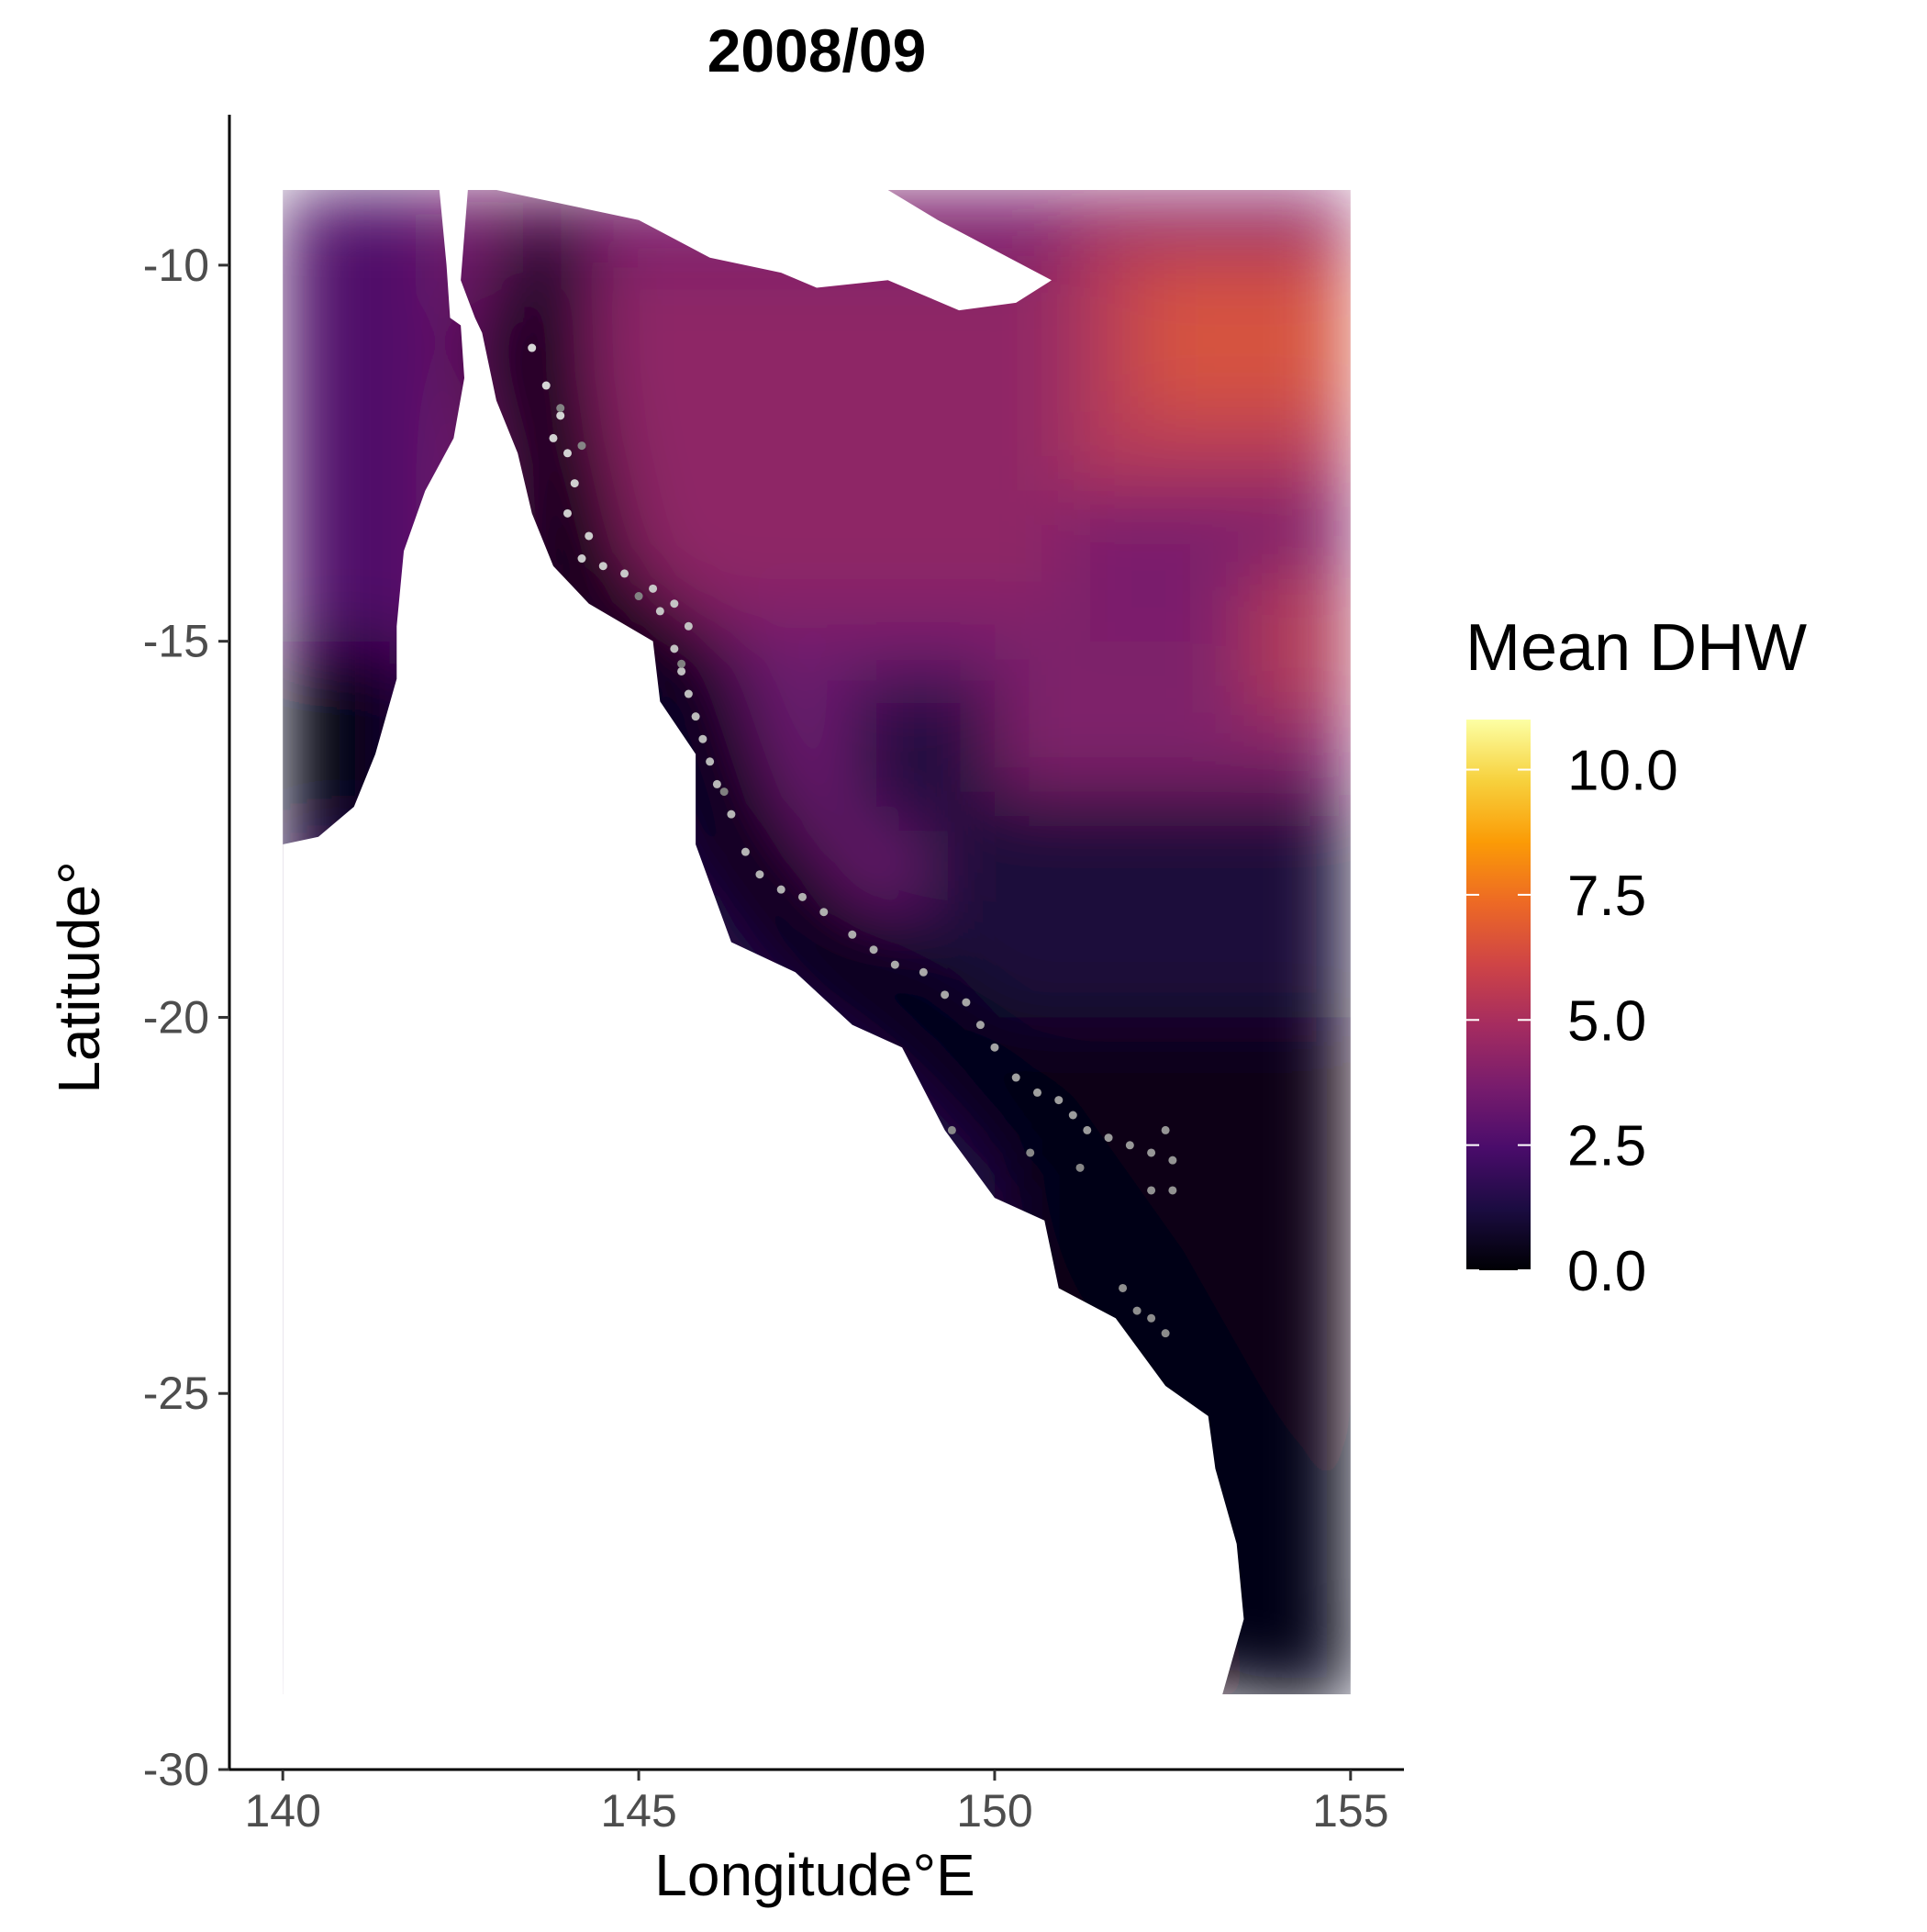 This screenshot has width=1927, height=1932. I want to click on legend-ticks: 0.0 2.5 5.0 7.5 10.0, so click(1572, 1022).